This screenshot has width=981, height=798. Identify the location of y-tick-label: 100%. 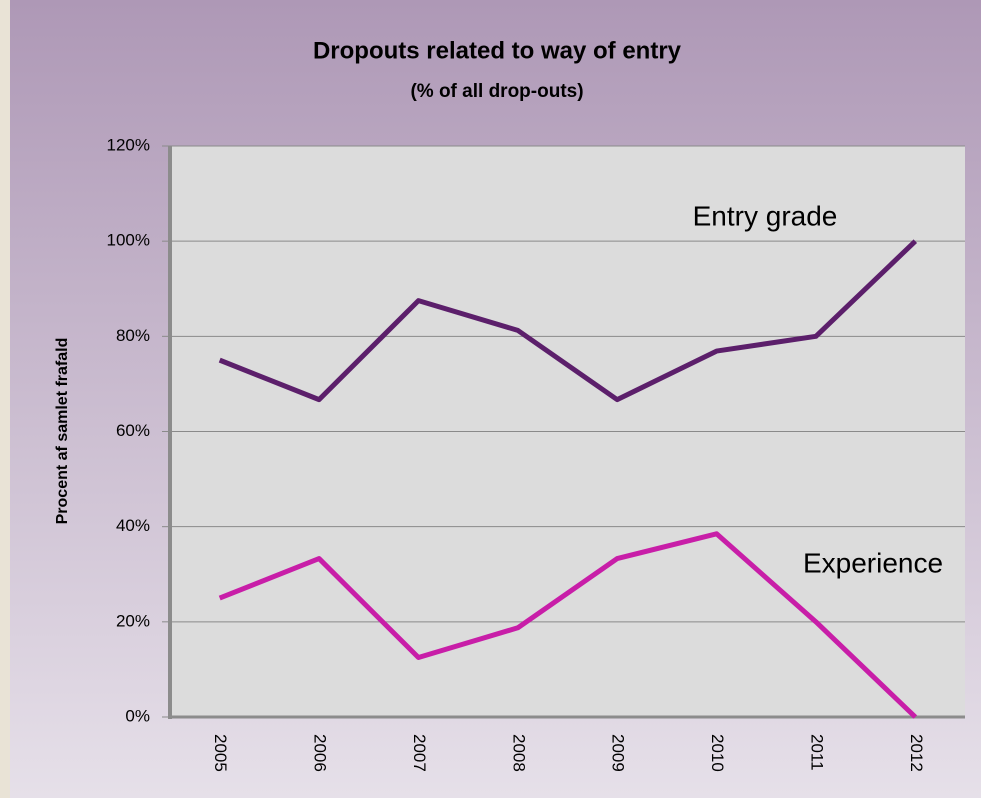
(128, 240).